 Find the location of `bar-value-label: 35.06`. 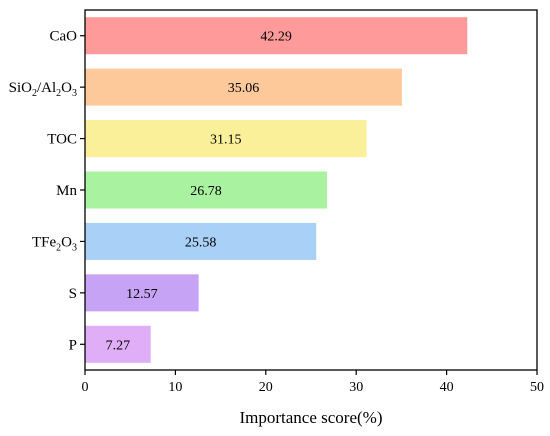

bar-value-label: 35.06 is located at coordinates (244, 88).